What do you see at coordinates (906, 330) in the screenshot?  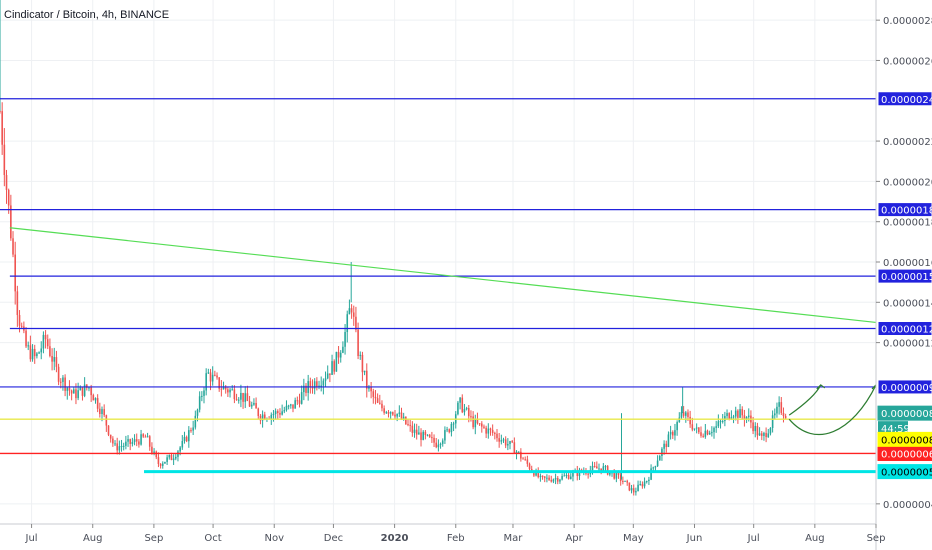 I see `level-price-tag: 0.00000127` at bounding box center [906, 330].